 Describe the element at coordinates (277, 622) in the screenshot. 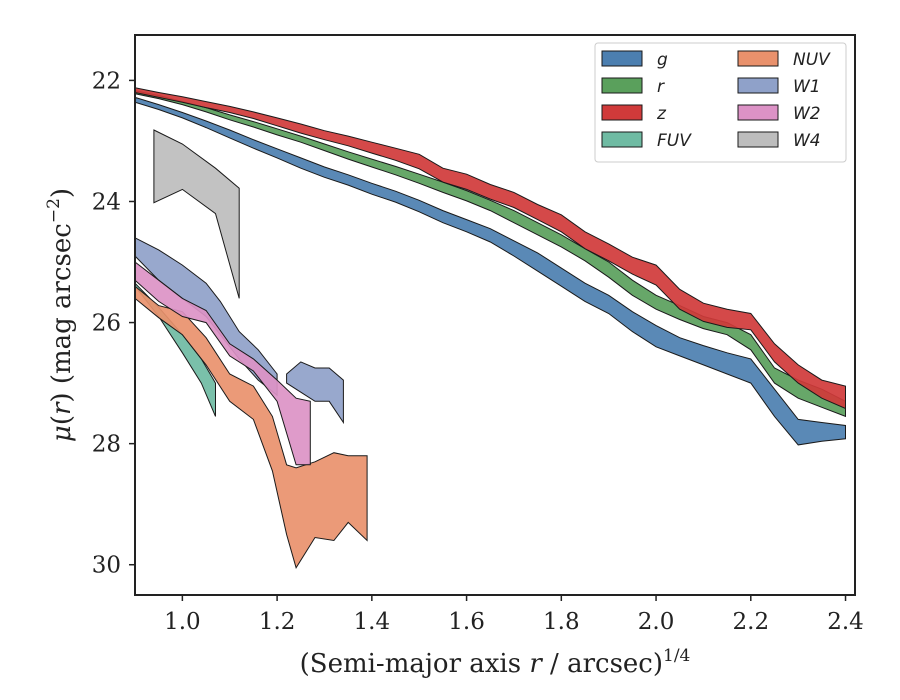

I see `x-tick-label: 1.2` at that location.